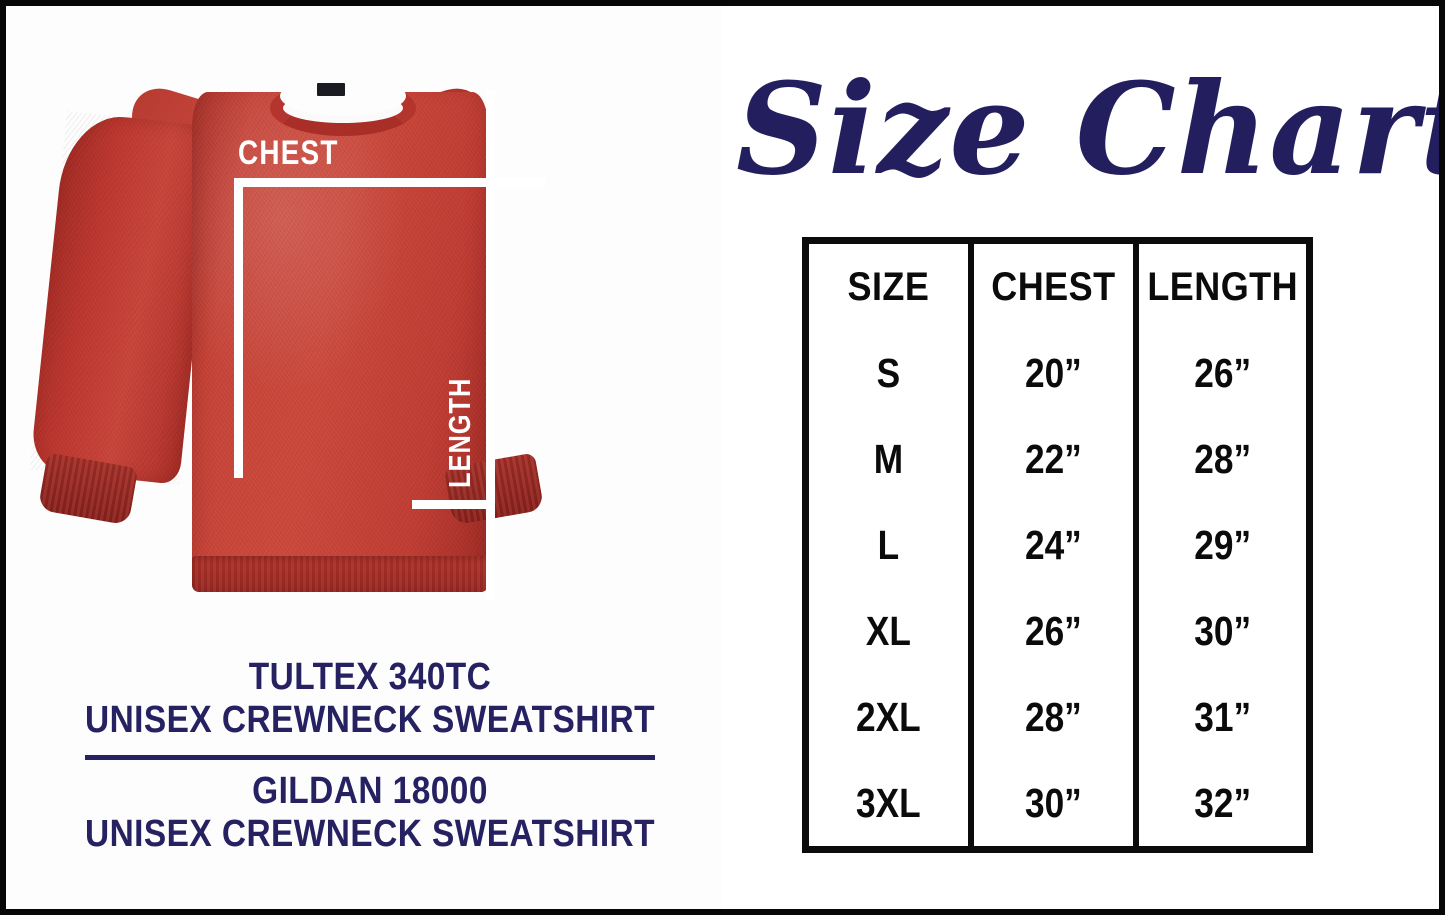 This screenshot has width=1445, height=915. I want to click on fabric-texture, so click(123, 298).